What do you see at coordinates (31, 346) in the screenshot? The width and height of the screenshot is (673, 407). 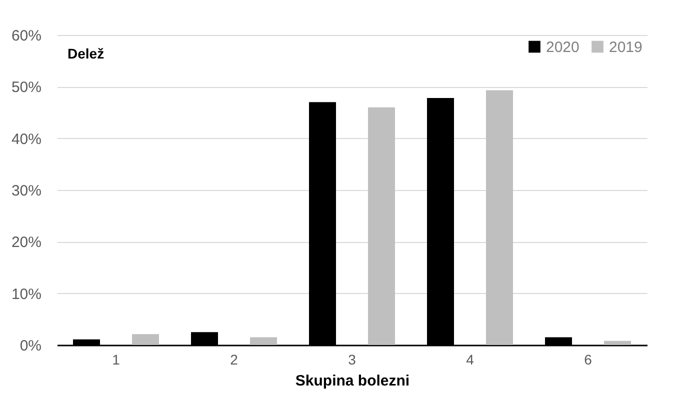 I see `y-tick-label: 0%` at bounding box center [31, 346].